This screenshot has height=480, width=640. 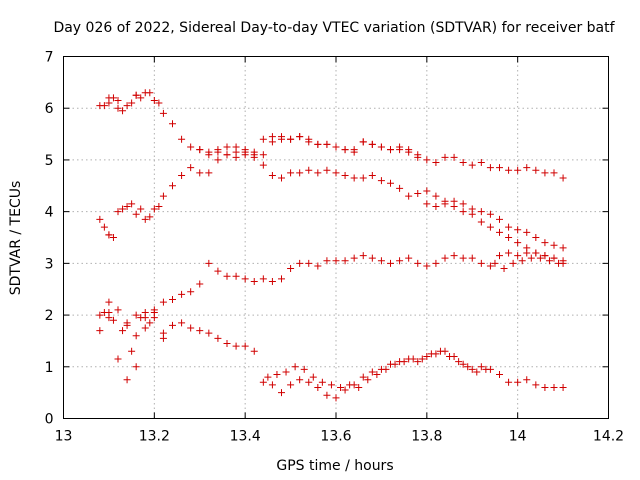 I want to click on y-tick-label: 6, so click(x=49, y=109).